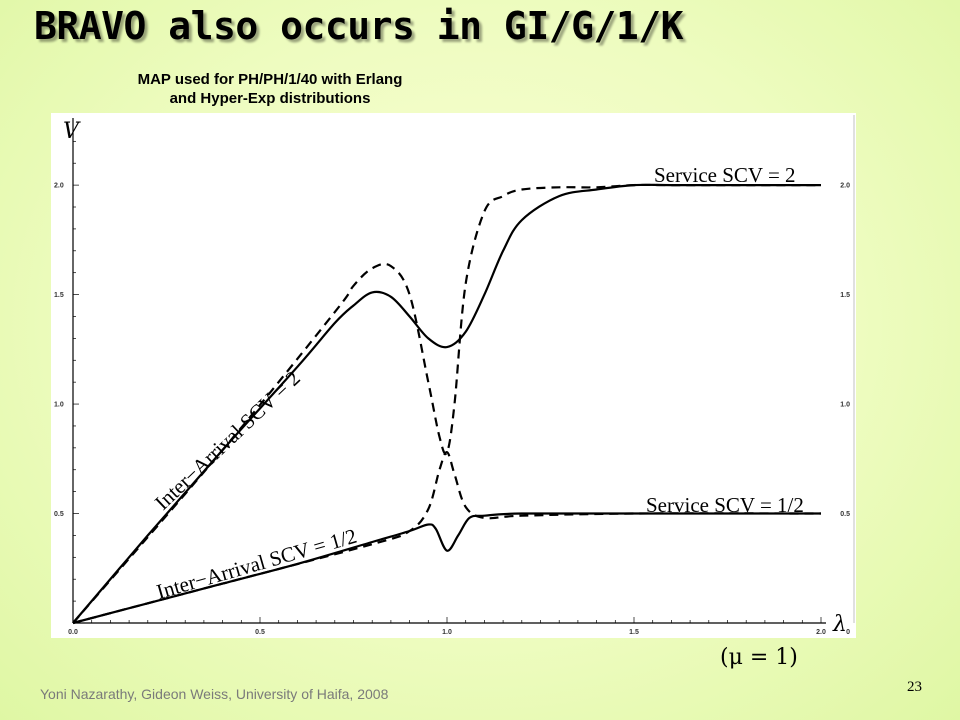 Image resolution: width=960 pixels, height=720 pixels. What do you see at coordinates (59, 295) in the screenshot?
I see `y-tick-label: 1.5` at bounding box center [59, 295].